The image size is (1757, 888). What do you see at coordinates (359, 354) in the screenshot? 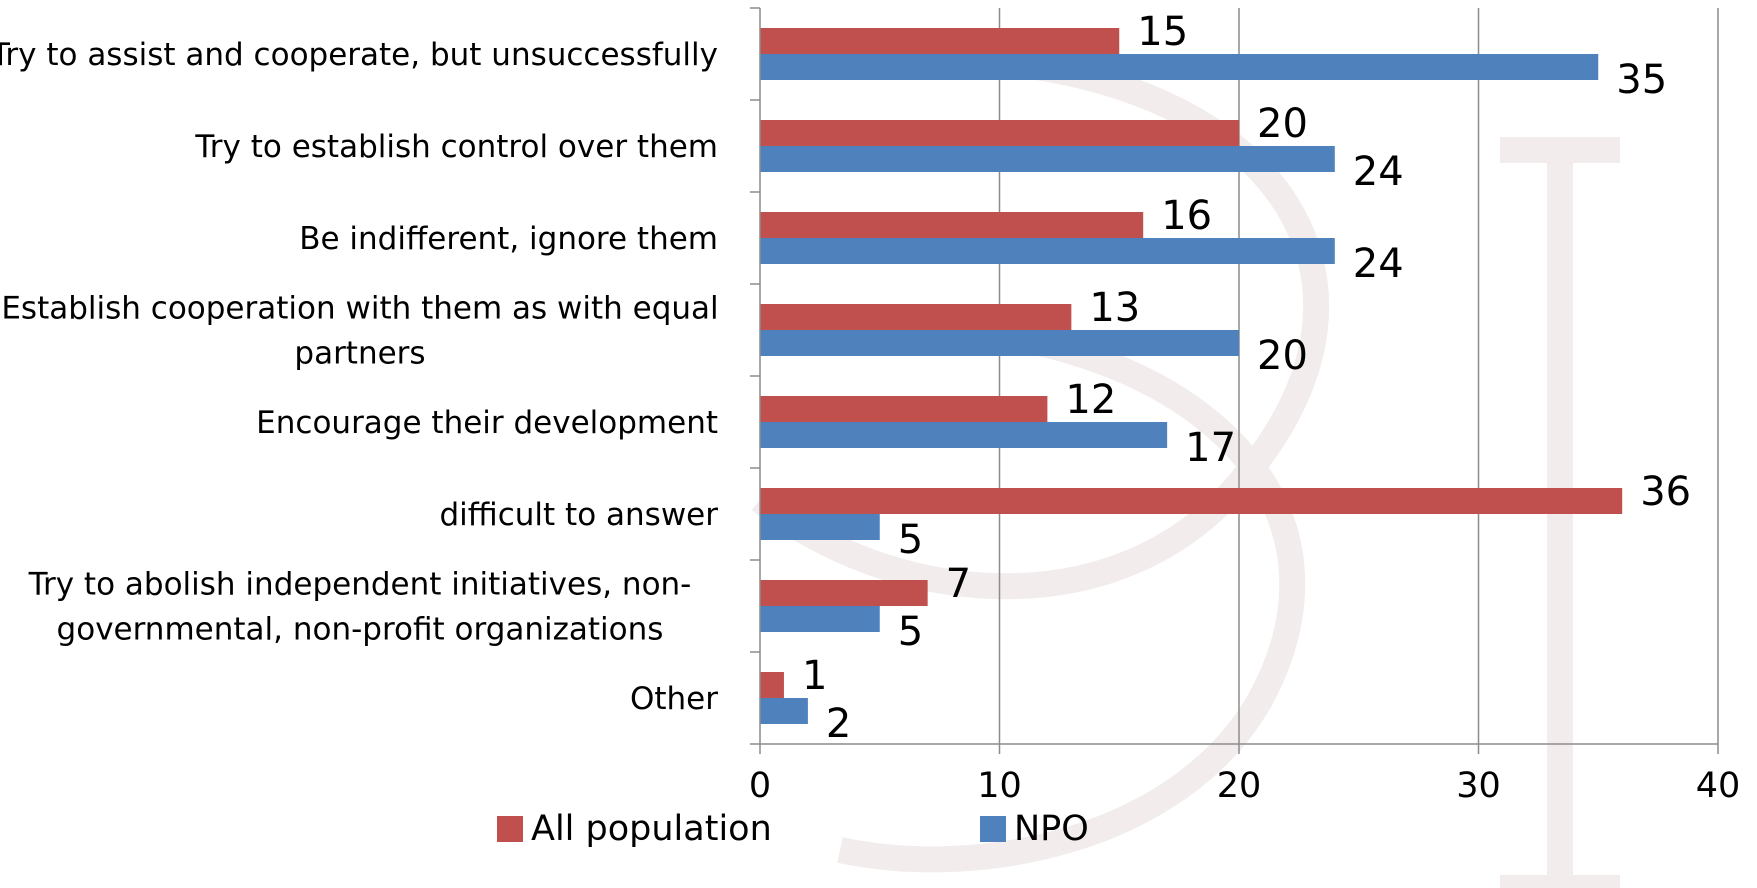
I see `category-label: partners` at bounding box center [359, 354].